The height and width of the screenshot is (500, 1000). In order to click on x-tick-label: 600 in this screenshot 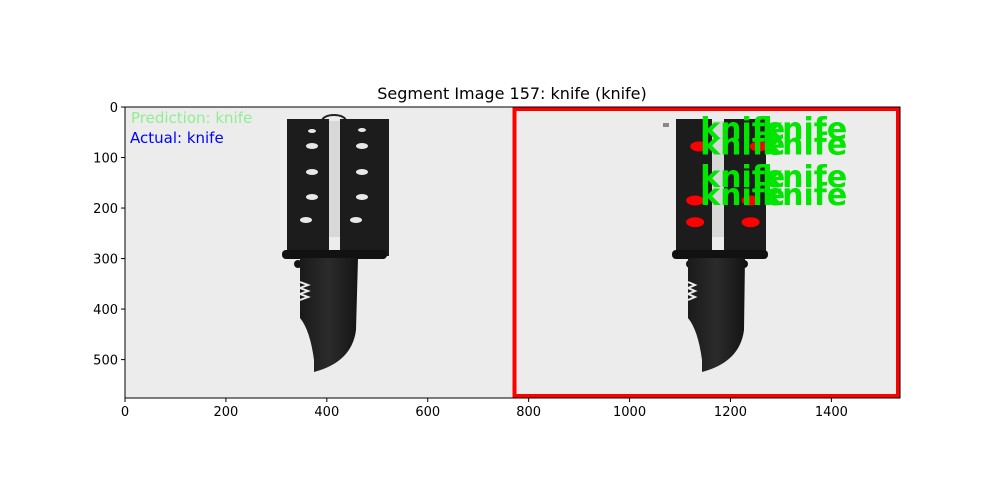, I will do `click(427, 412)`.